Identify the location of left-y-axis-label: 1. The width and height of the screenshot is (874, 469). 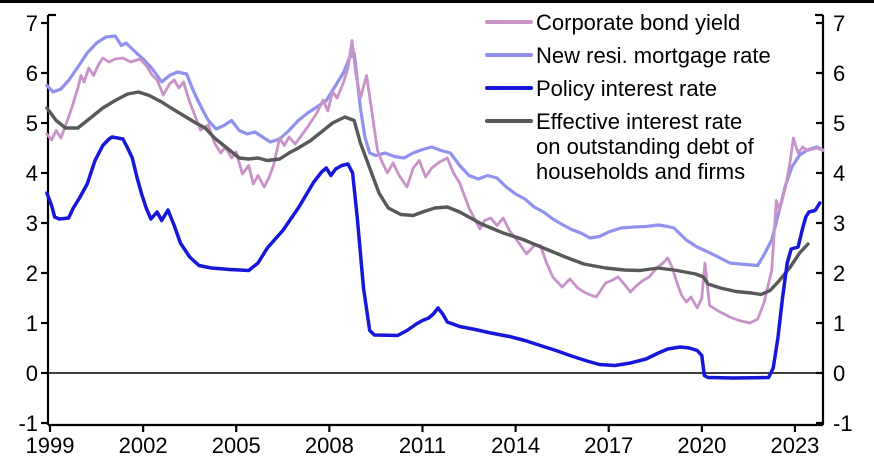
(32, 323).